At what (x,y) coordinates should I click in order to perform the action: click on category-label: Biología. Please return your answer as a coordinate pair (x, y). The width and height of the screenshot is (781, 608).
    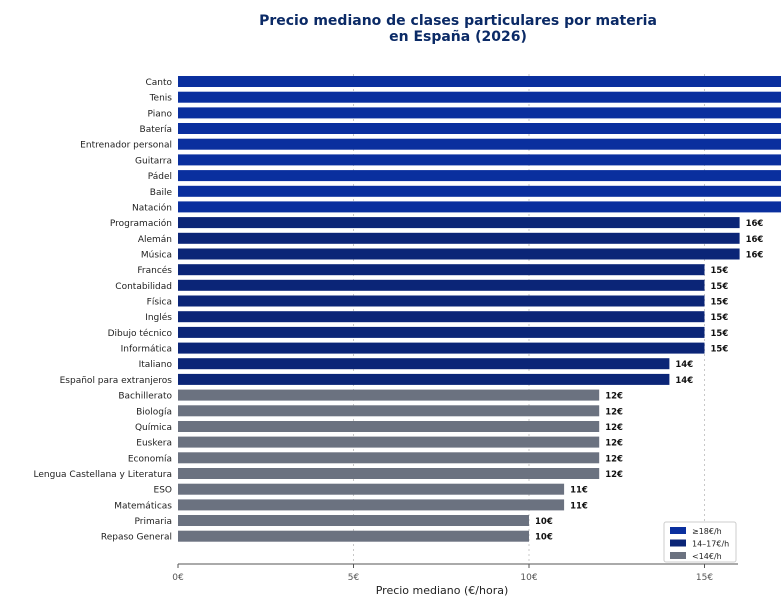
    Looking at the image, I should click on (154, 412).